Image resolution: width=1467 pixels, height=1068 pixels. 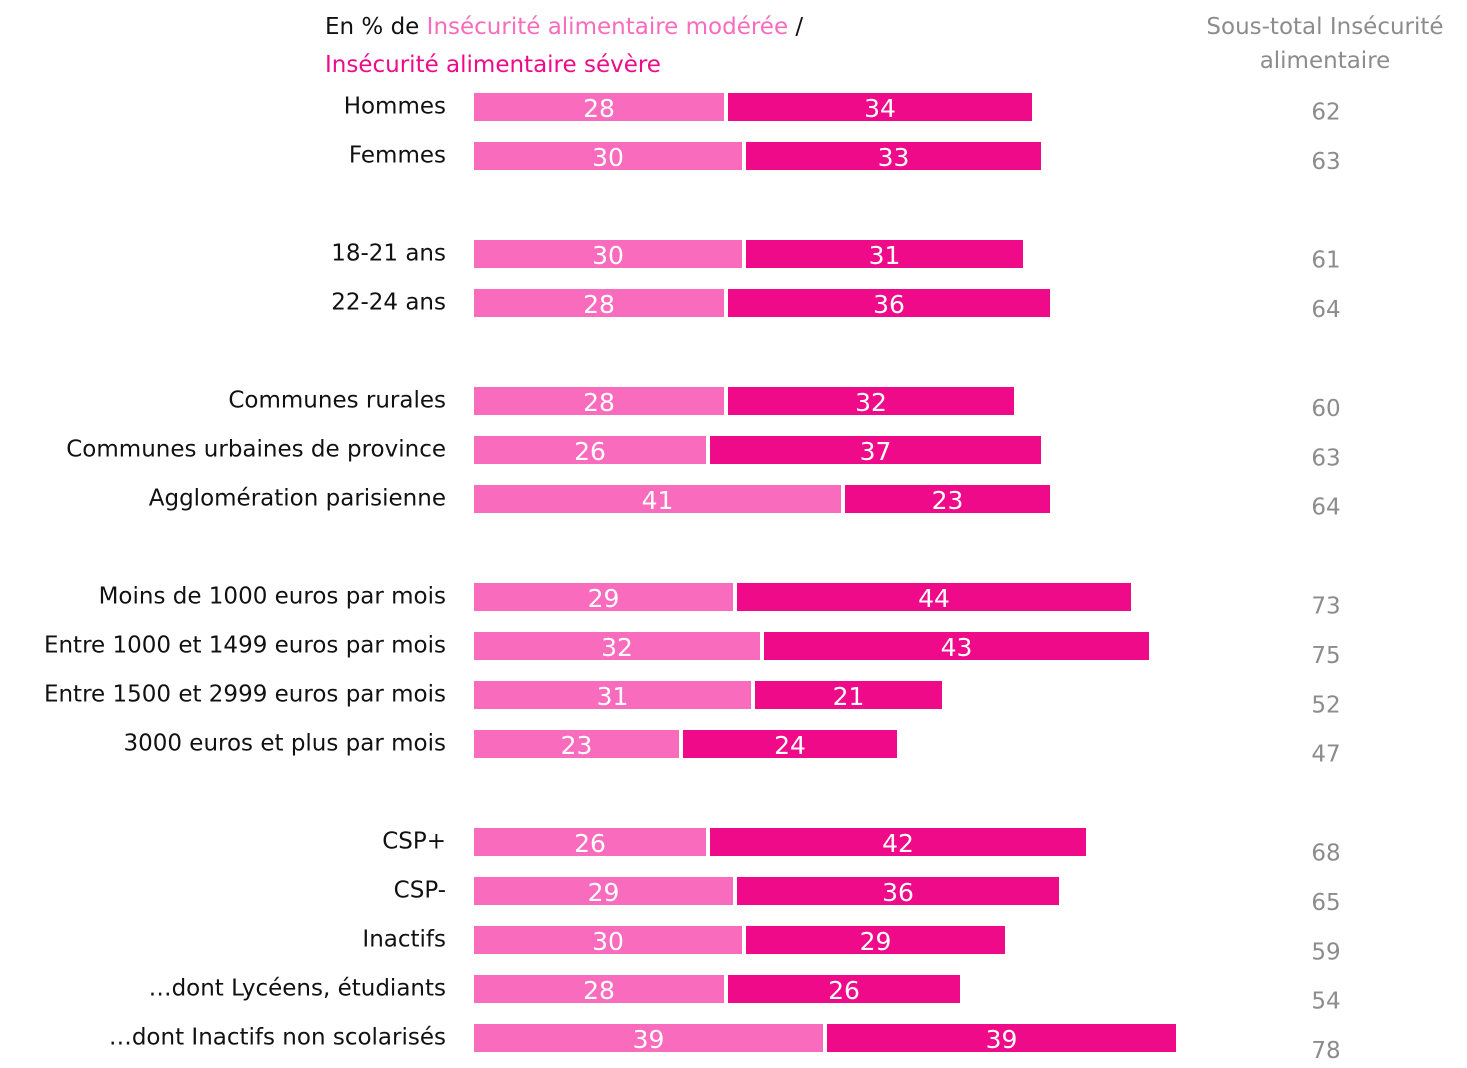 I want to click on y-tick-label: 22-24 ans, so click(x=388, y=303).